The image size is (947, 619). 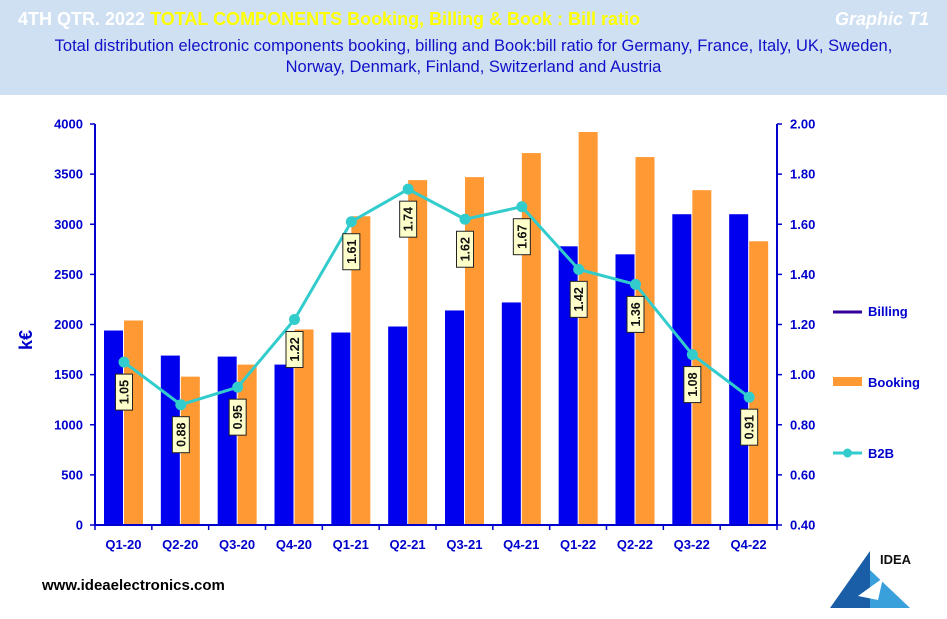 What do you see at coordinates (802, 525) in the screenshot?
I see `right-tick-label: 0.40` at bounding box center [802, 525].